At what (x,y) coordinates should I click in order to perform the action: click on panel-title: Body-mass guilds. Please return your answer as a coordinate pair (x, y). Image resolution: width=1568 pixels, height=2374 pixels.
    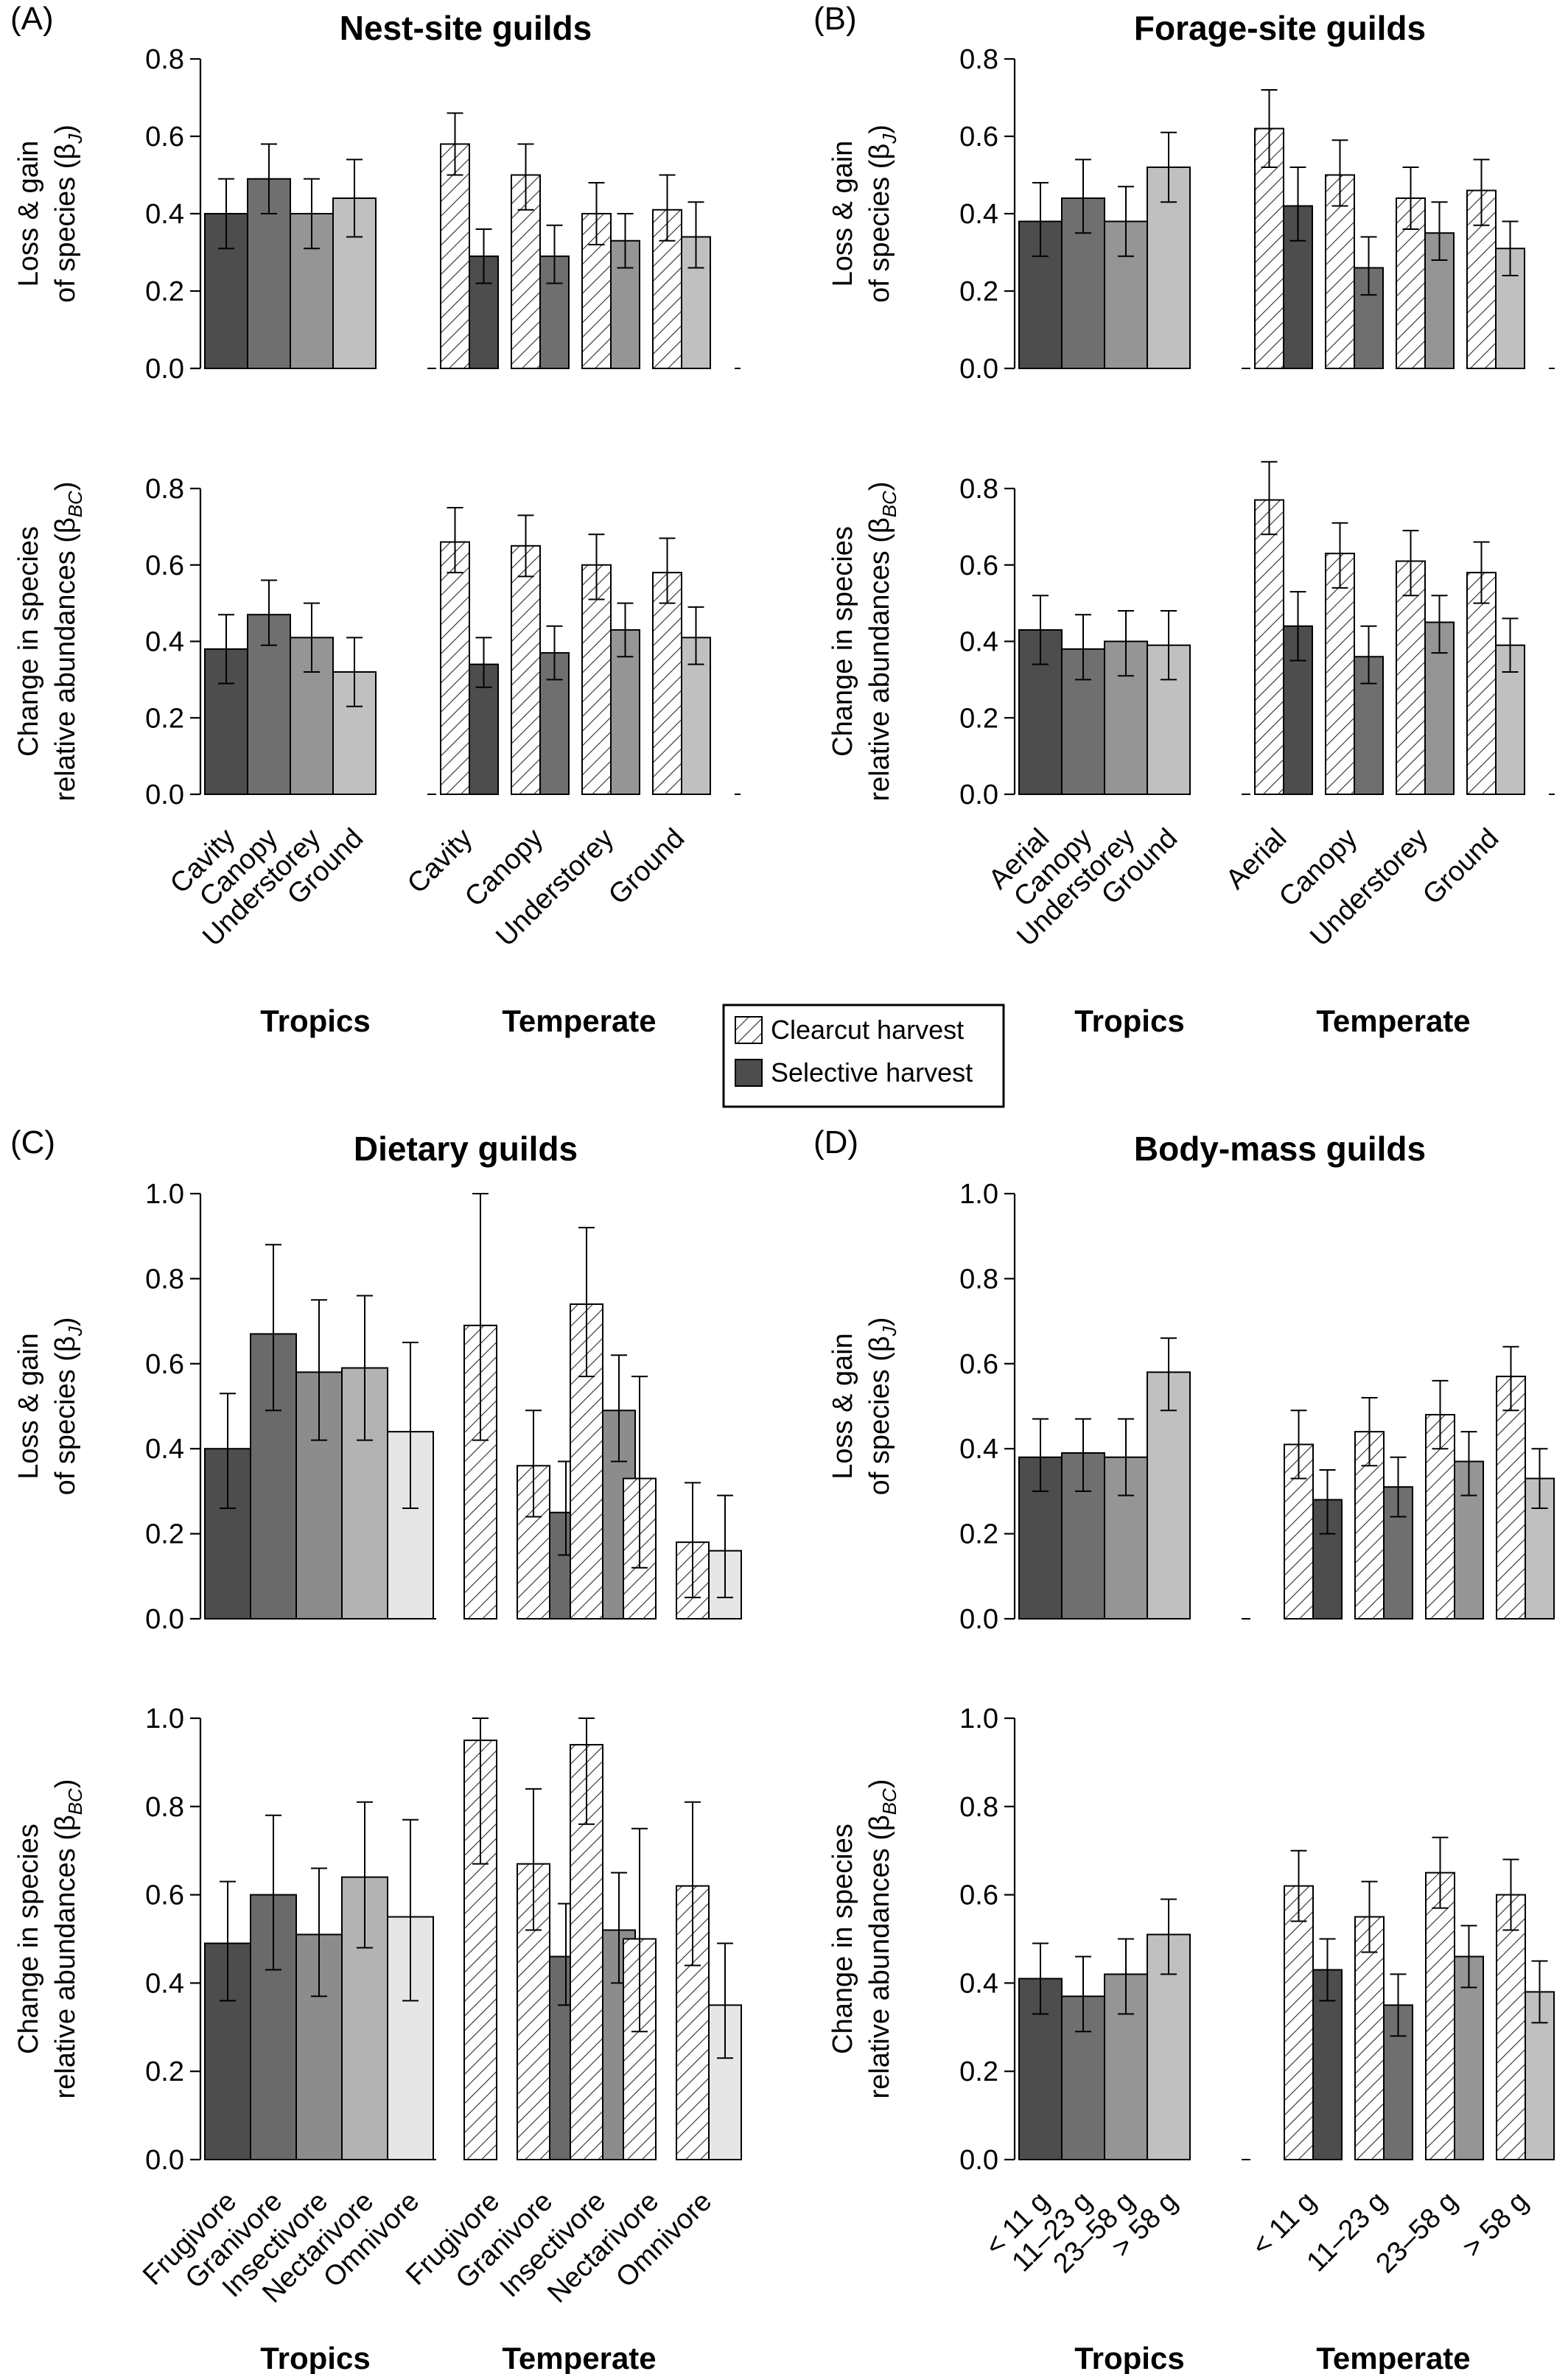
    Looking at the image, I should click on (1280, 1149).